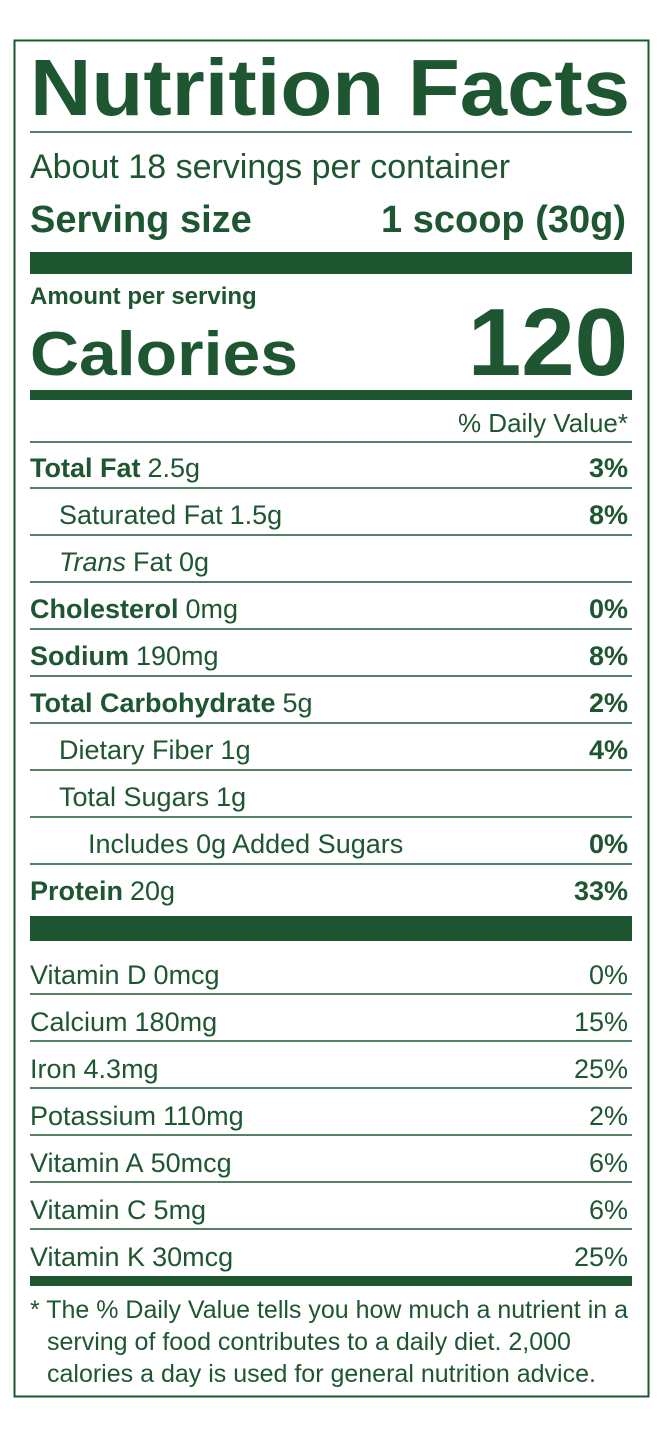 Image resolution: width=659 pixels, height=1443 pixels. I want to click on amount-per-serving: Amount per serving, so click(143, 296).